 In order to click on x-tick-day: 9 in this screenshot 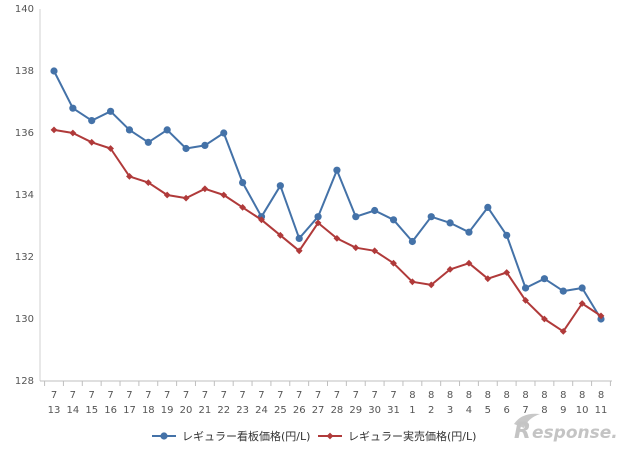, I will do `click(563, 410)`.